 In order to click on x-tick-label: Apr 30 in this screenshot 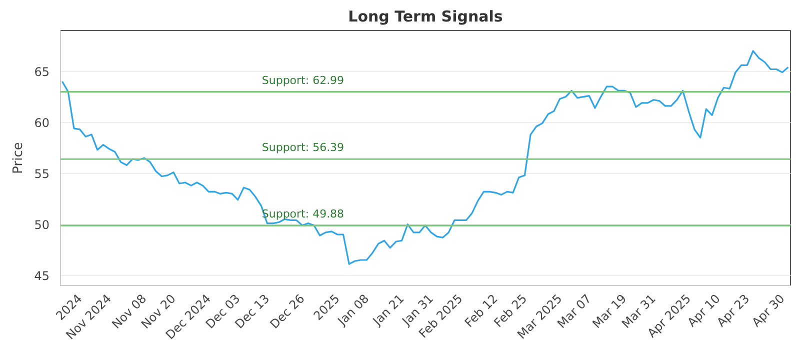, I will do `click(768, 311)`.